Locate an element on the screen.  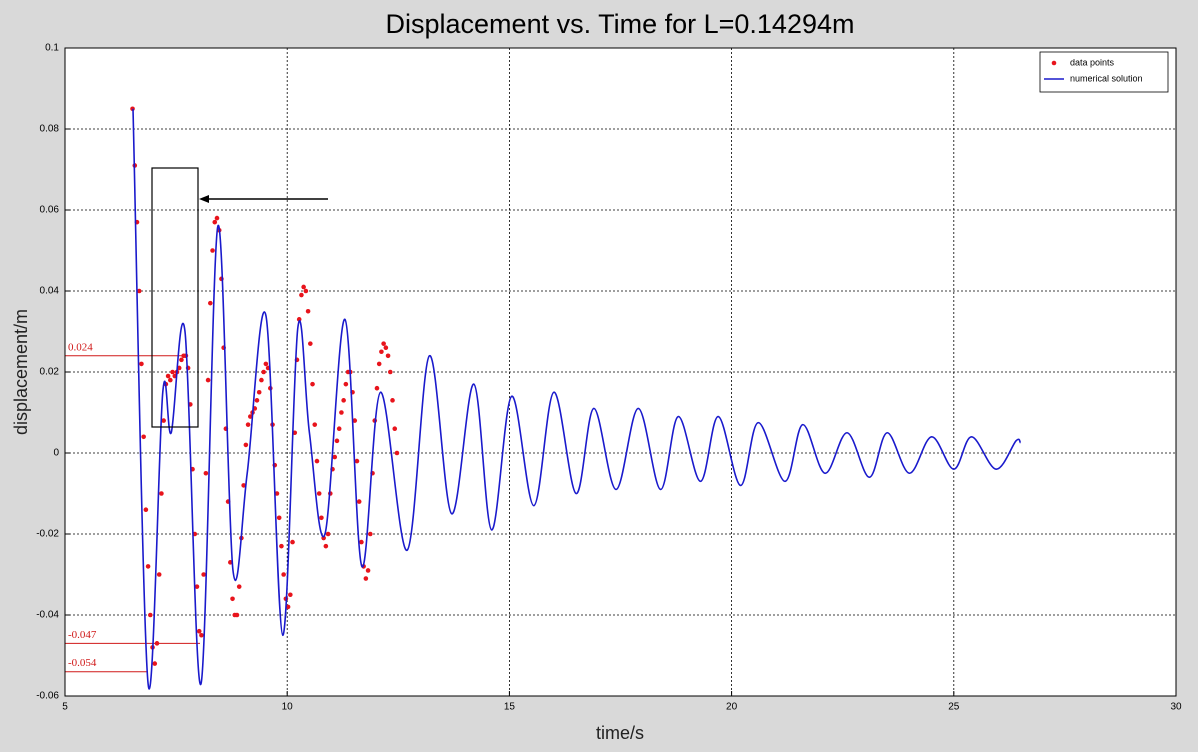
annotation-label: 0.024 is located at coordinates (80, 347).